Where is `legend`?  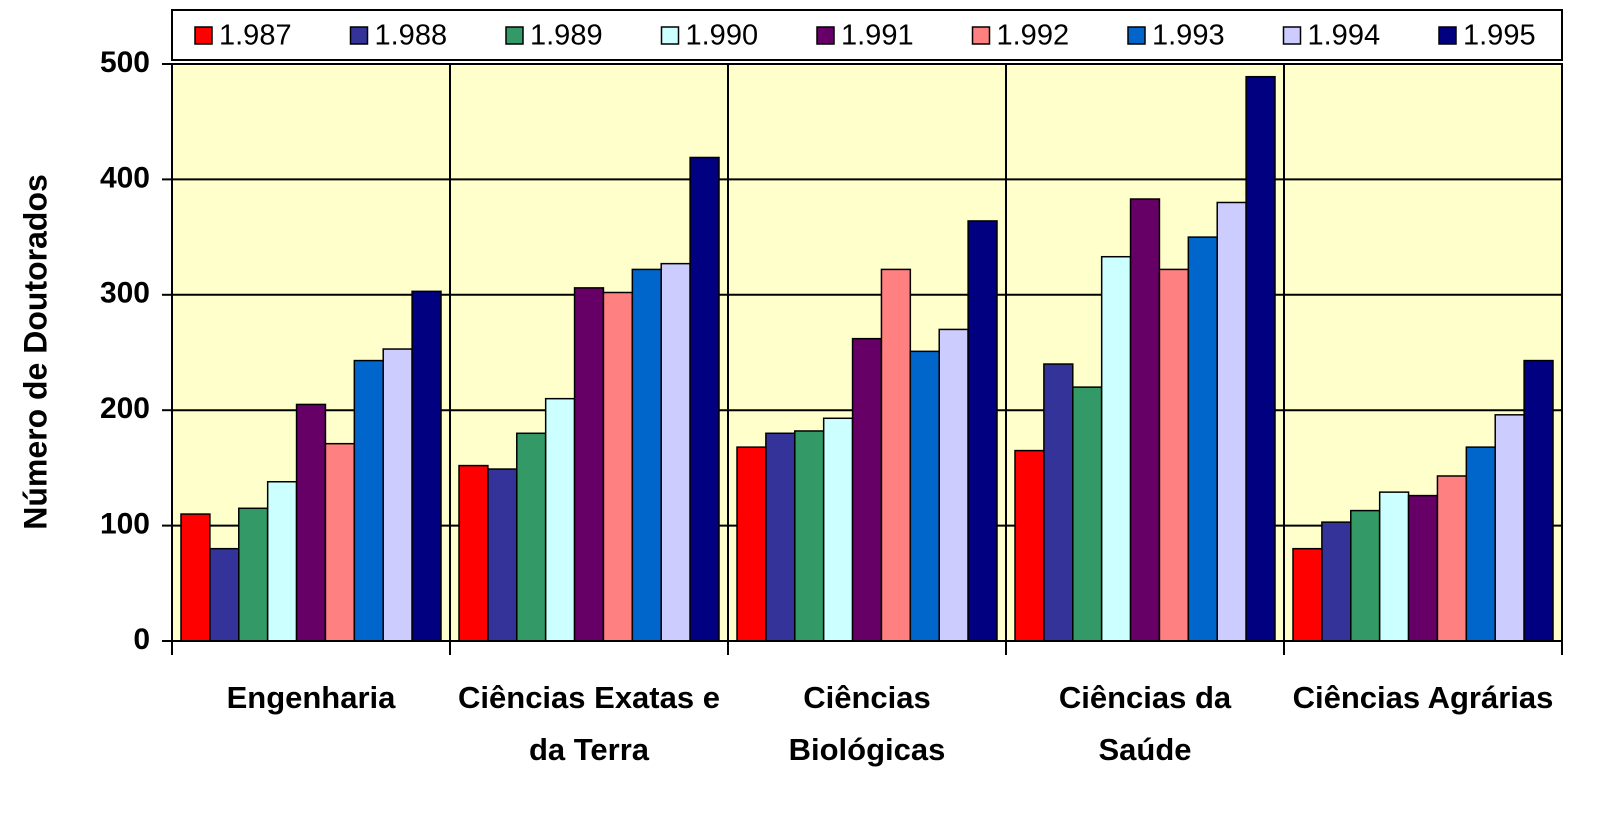 legend is located at coordinates (867, 35).